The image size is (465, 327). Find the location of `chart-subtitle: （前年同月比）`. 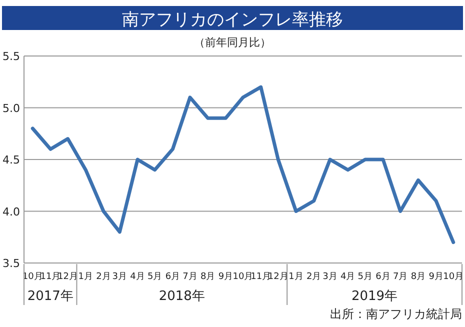

chart-subtitle: （前年同月比） is located at coordinates (232, 42).